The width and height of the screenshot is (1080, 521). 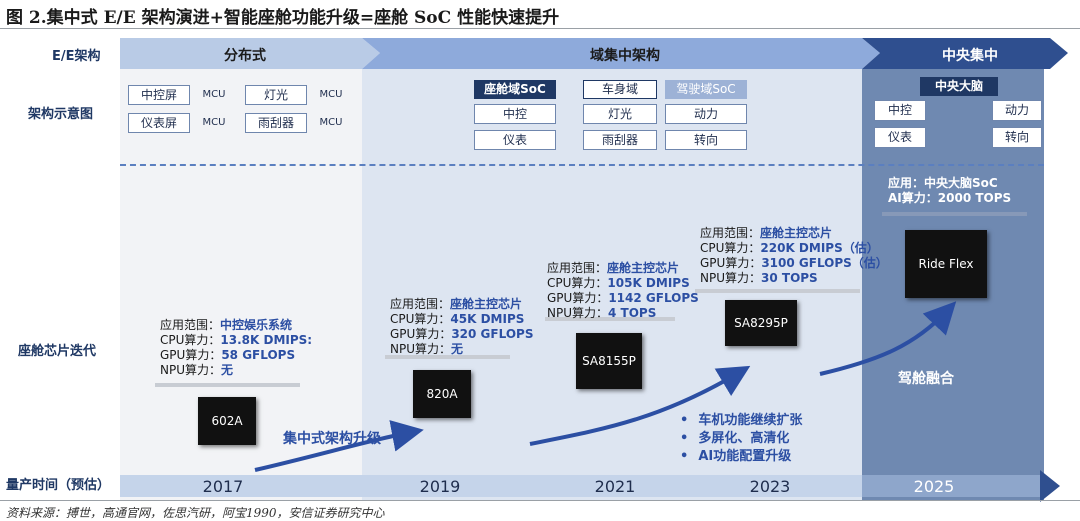 What do you see at coordinates (195, 513) in the screenshot?
I see `source-note: 资料来源：搏世，高通官网，佐思汽研，阿宝1990，安信证券研究中心` at bounding box center [195, 513].